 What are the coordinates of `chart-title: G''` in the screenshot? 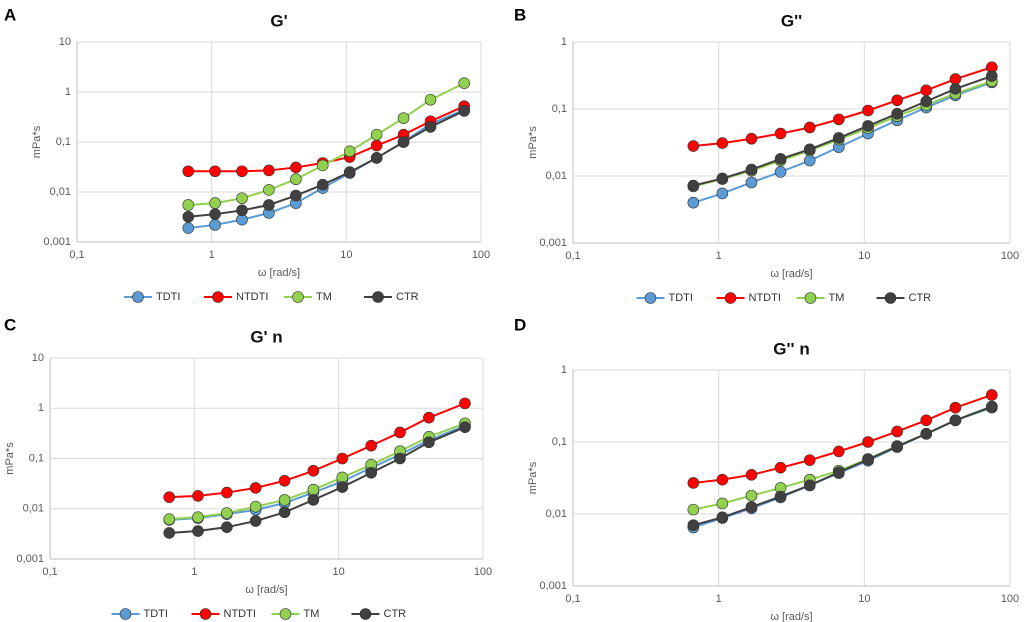 It's located at (791, 20).